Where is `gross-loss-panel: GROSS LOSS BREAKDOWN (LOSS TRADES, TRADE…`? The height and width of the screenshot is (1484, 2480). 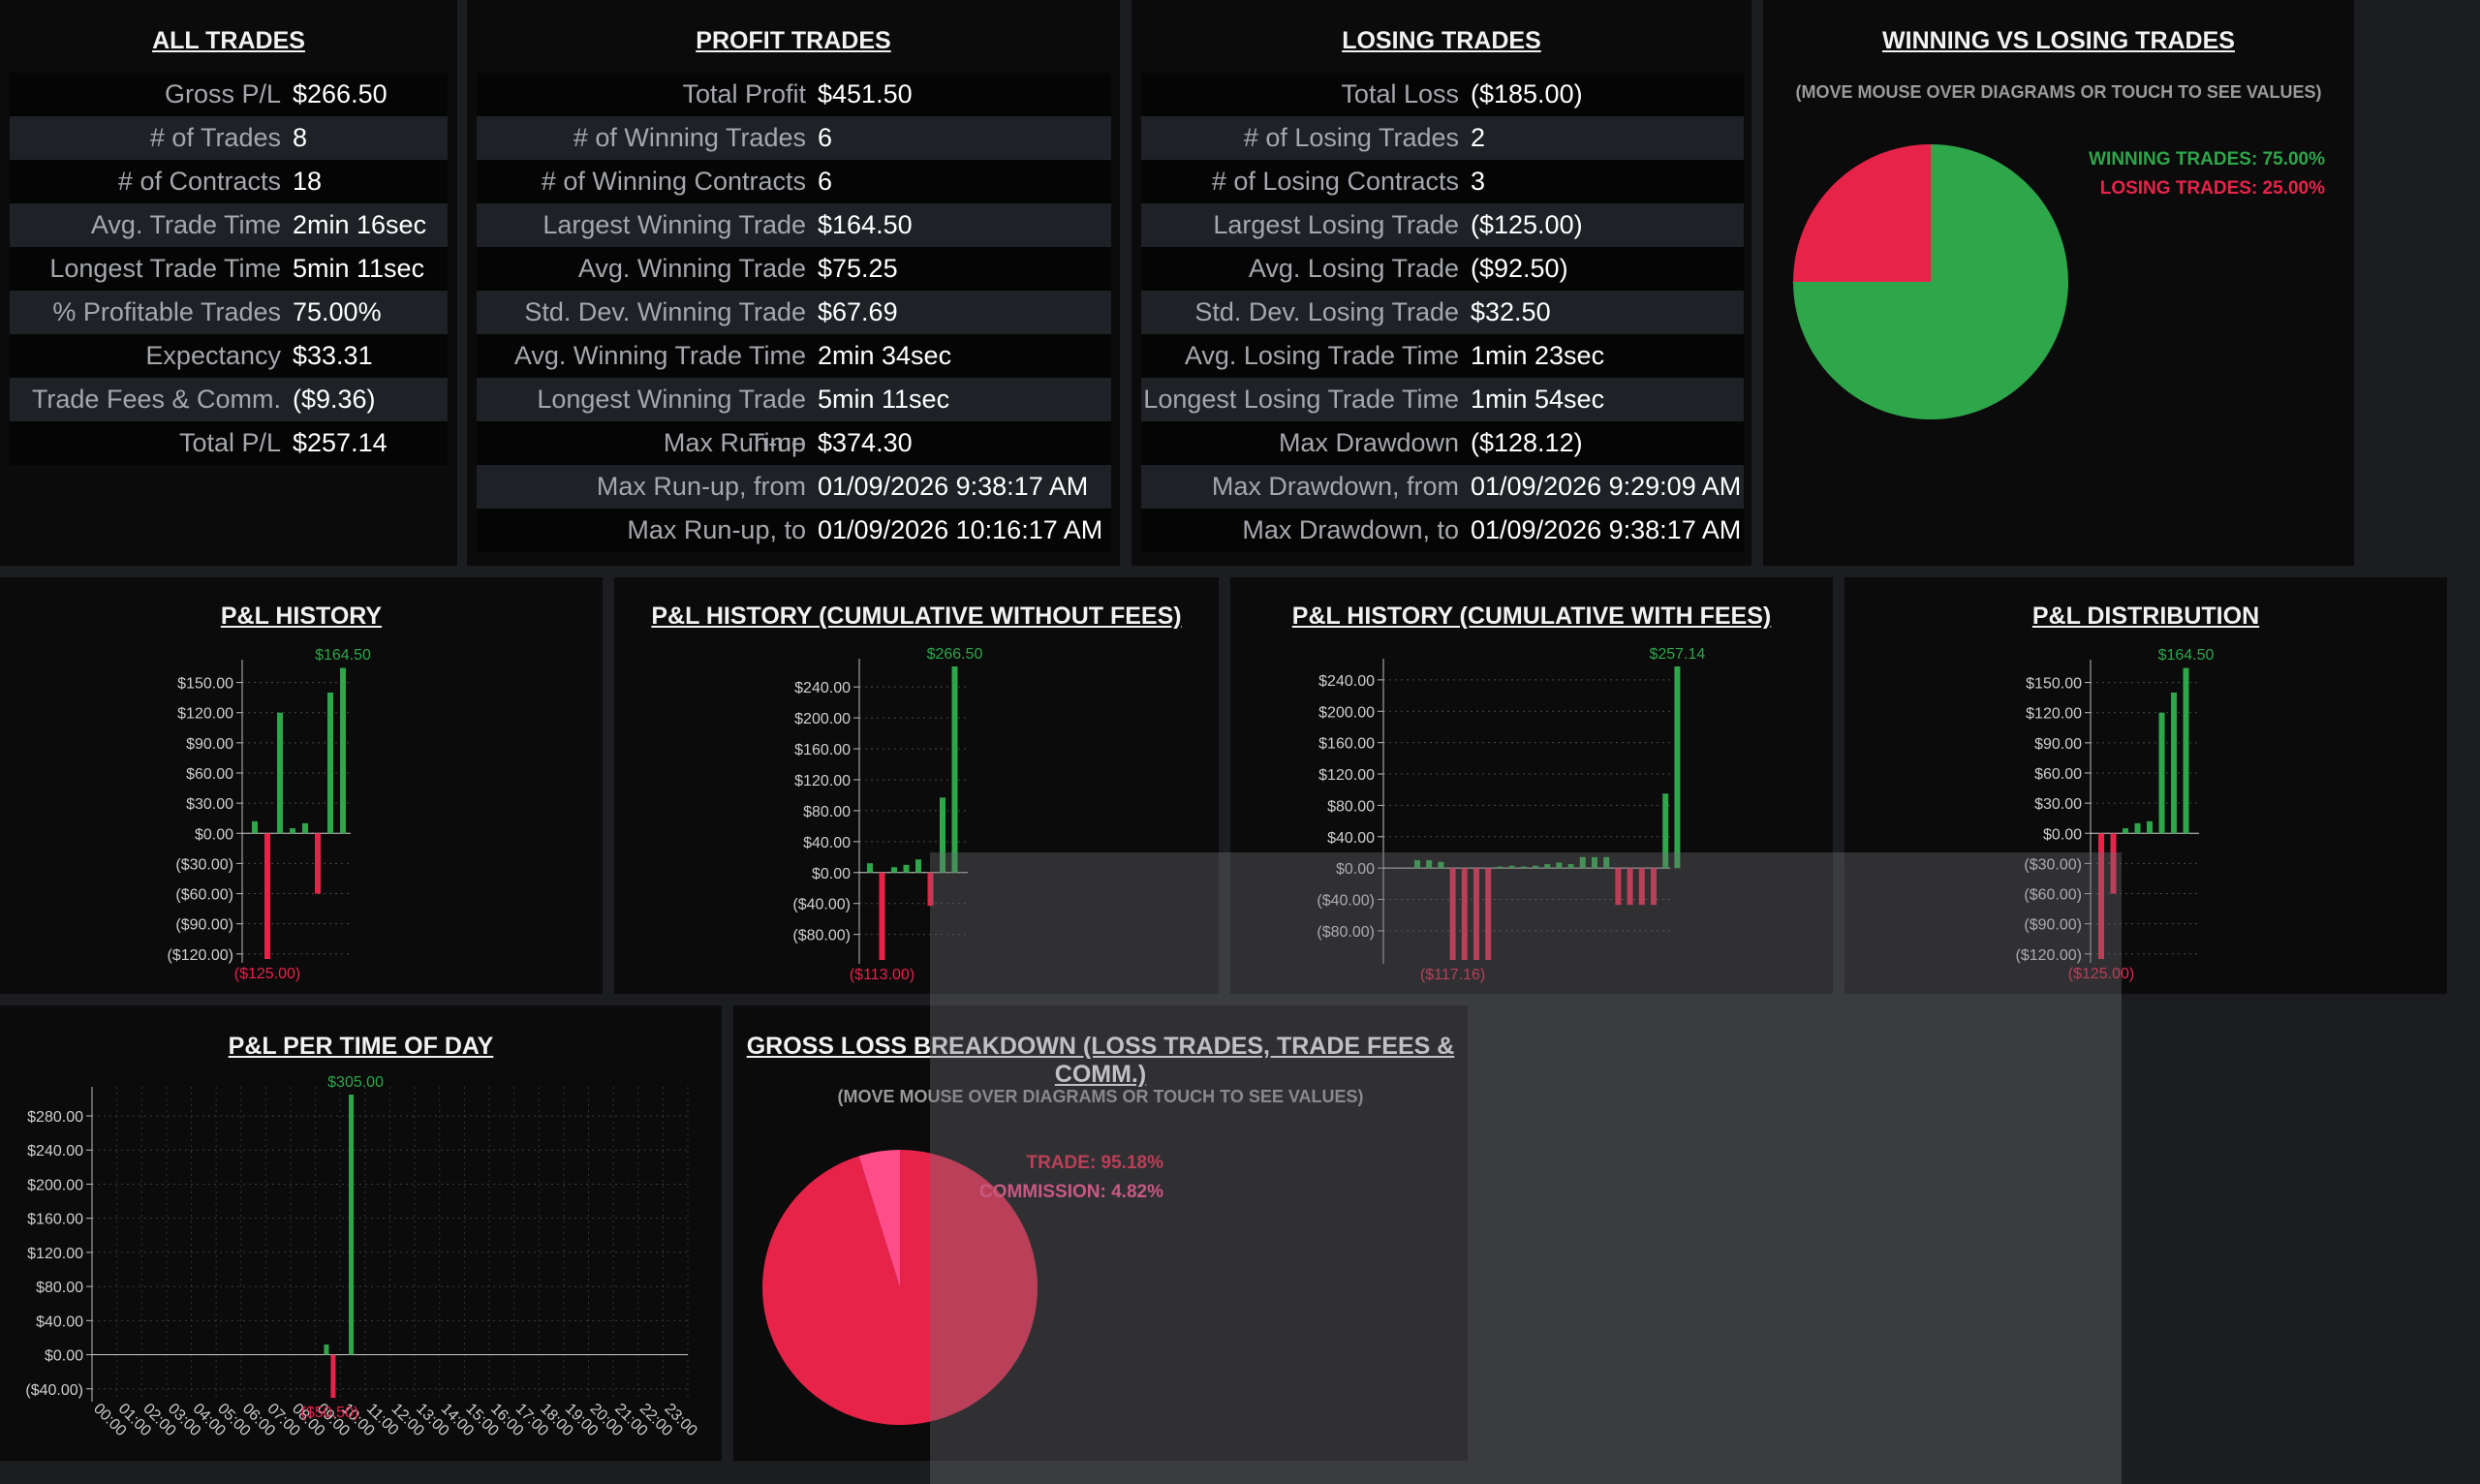
gross-loss-panel: GROSS LOSS BREAKDOWN (LOSS TRADES, TRADE… is located at coordinates (1100, 1233).